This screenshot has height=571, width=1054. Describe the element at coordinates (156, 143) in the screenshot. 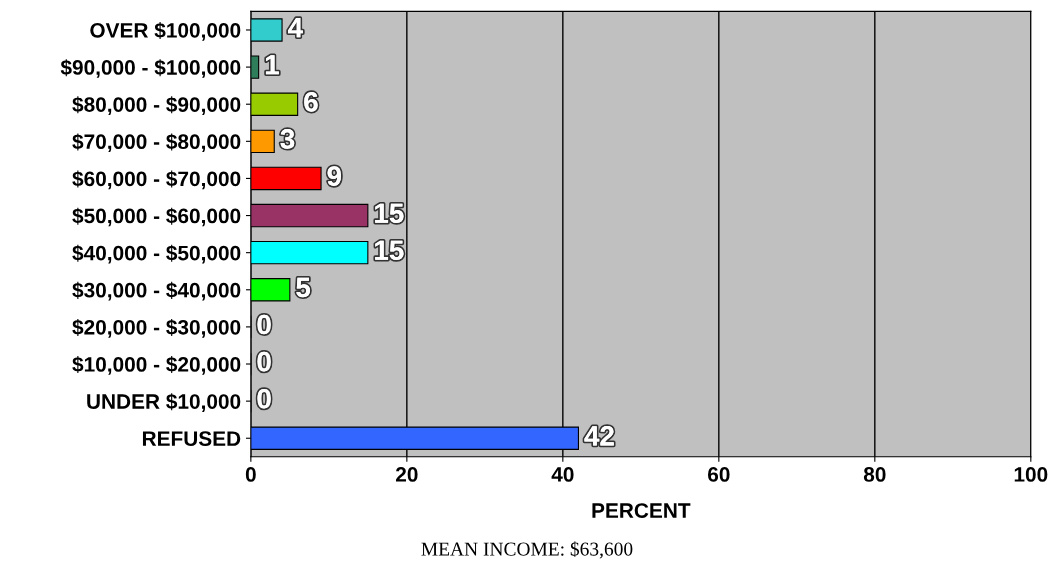

I see `y-tick-label: $70,000 - $80,000` at that location.